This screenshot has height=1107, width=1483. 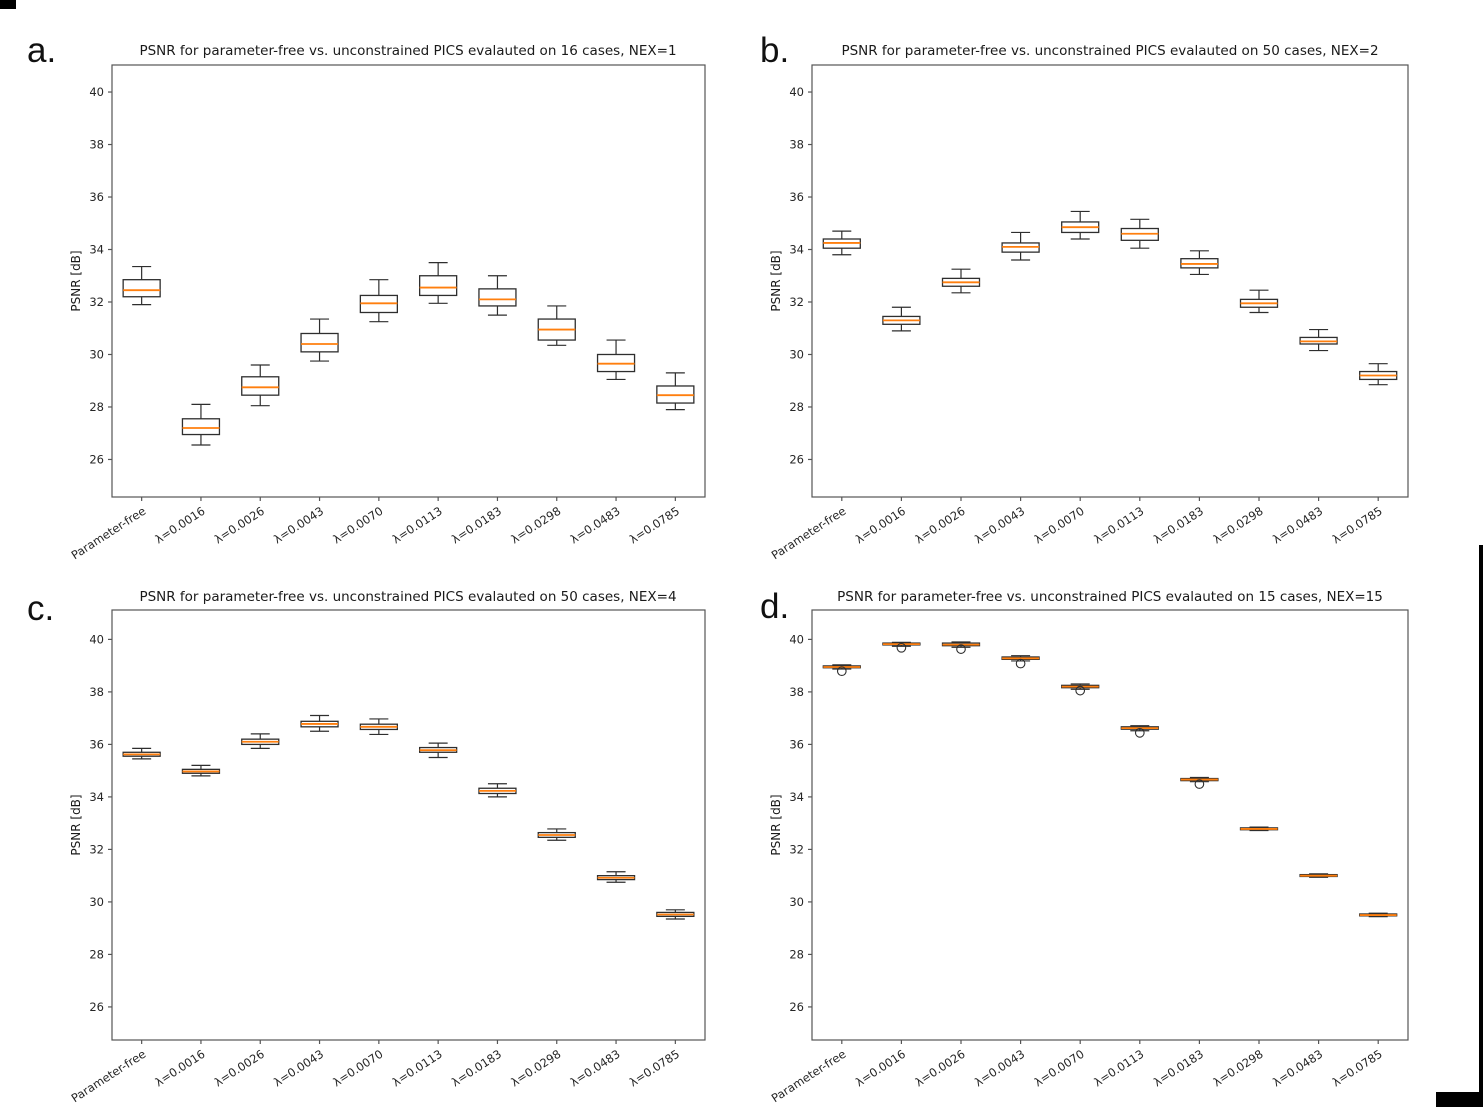 I want to click on x-tick-label: λ=0.0070, so click(x=1059, y=525).